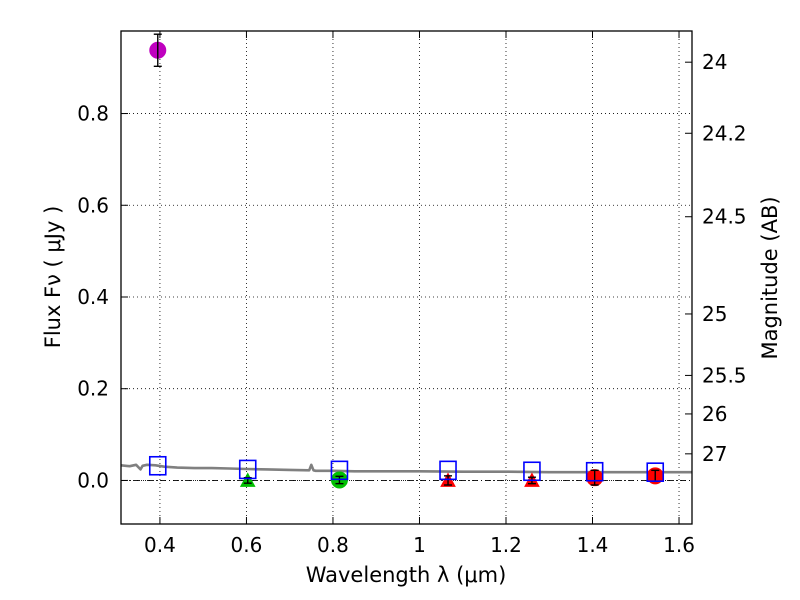 Image resolution: width=800 pixels, height=600 pixels. What do you see at coordinates (714, 62) in the screenshot?
I see `y2-tick-label: 24` at bounding box center [714, 62].